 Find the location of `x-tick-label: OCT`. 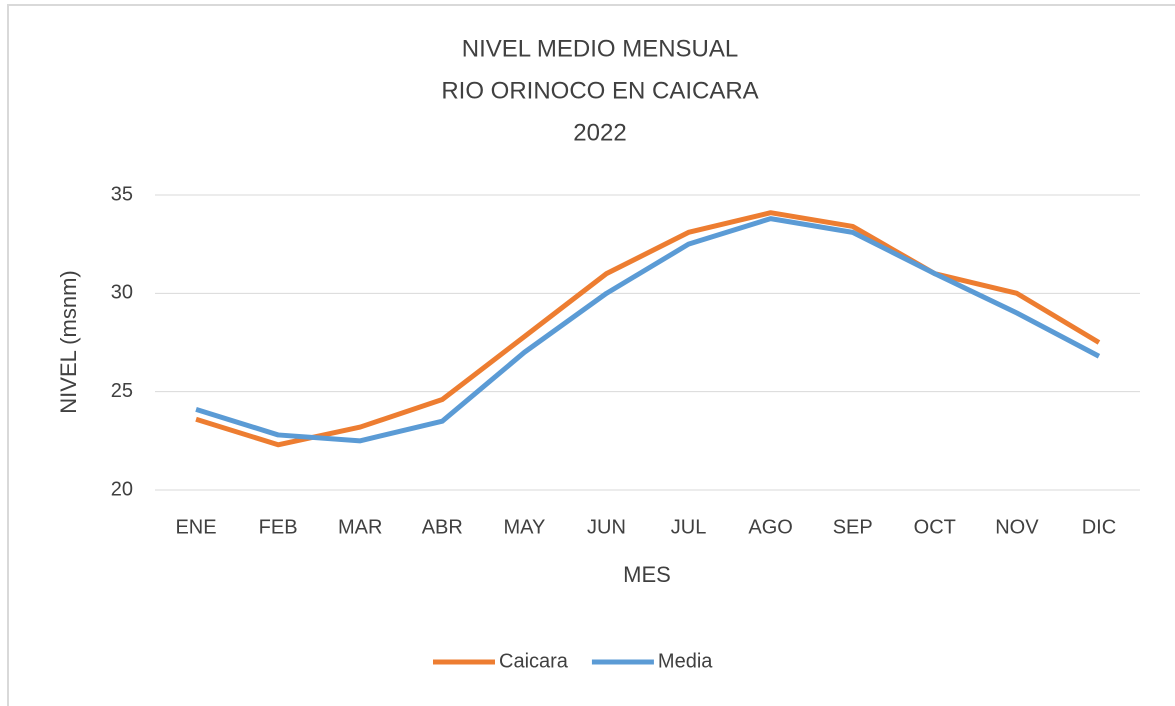

x-tick-label: OCT is located at coordinates (935, 527).